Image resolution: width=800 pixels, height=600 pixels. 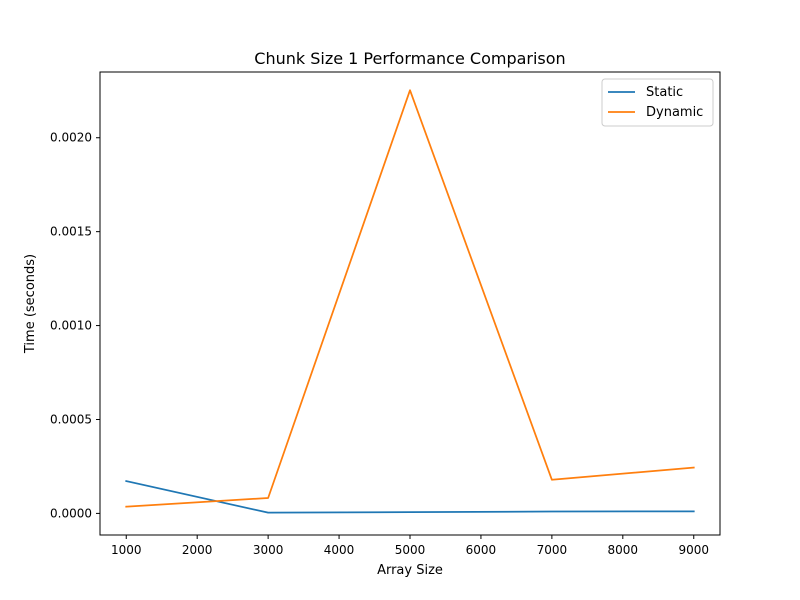 What do you see at coordinates (410, 497) in the screenshot?
I see `series-line-static` at bounding box center [410, 497].